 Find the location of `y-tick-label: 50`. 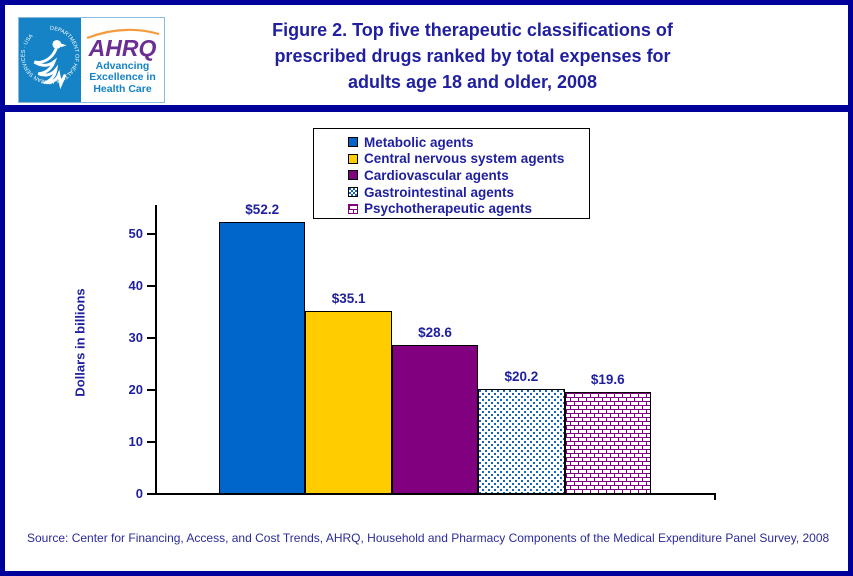

y-tick-label: 50 is located at coordinates (135, 233).